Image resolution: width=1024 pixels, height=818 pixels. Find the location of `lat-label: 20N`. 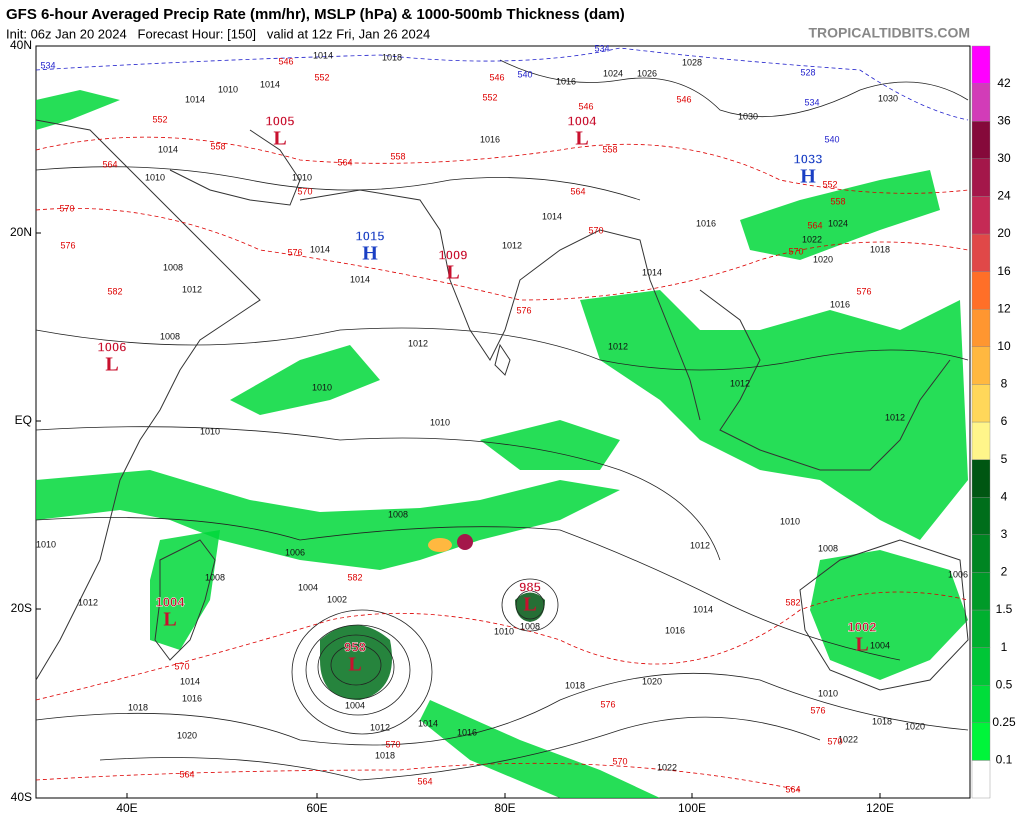

lat-label: 20N is located at coordinates (21, 232).